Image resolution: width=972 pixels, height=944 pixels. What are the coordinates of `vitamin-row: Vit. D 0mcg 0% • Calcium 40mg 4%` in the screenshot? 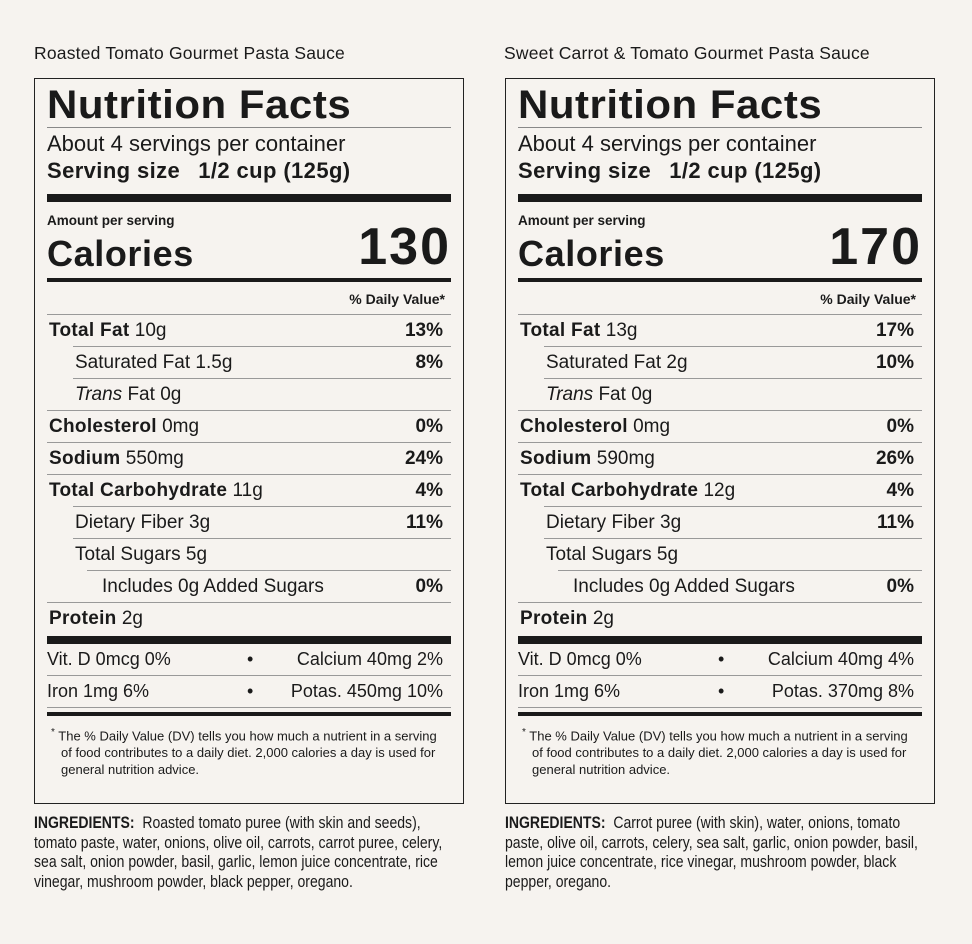 It's located at (720, 660).